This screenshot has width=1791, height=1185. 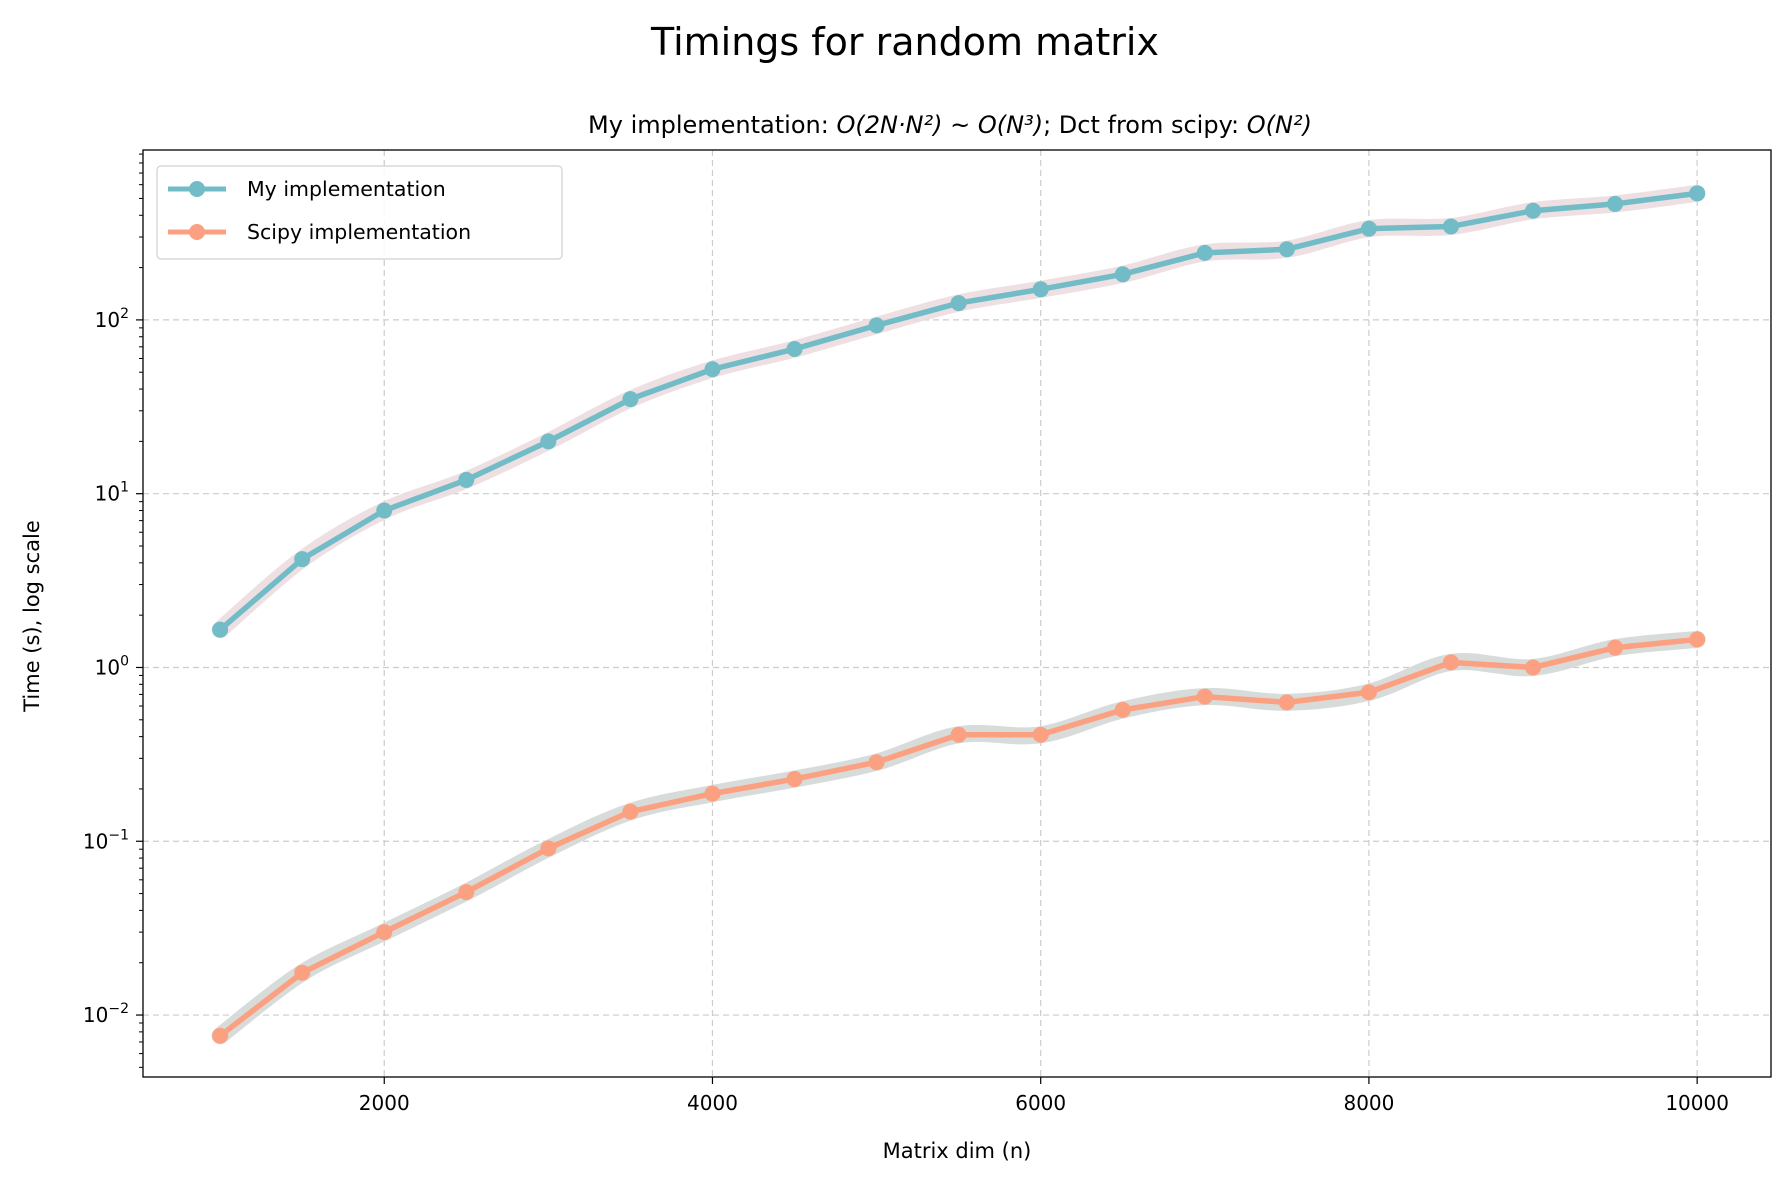 What do you see at coordinates (106, 1014) in the screenshot?
I see `y-tick-label: 10⁻²` at bounding box center [106, 1014].